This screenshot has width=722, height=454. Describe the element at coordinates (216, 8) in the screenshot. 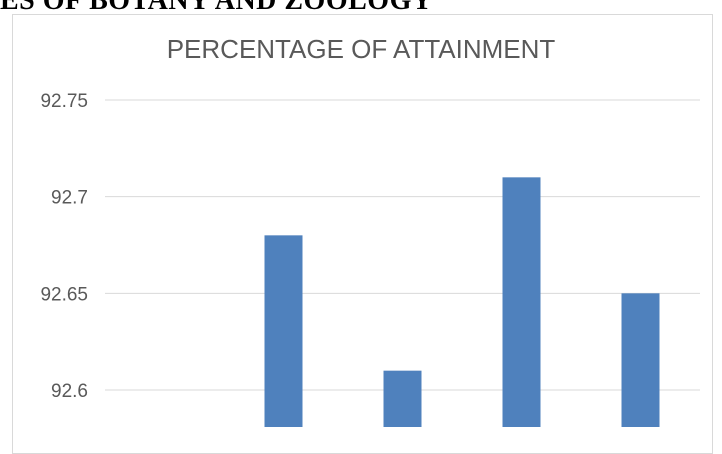

I see `page-heading: ES OF BOTANY AND ZOOLOGY` at that location.